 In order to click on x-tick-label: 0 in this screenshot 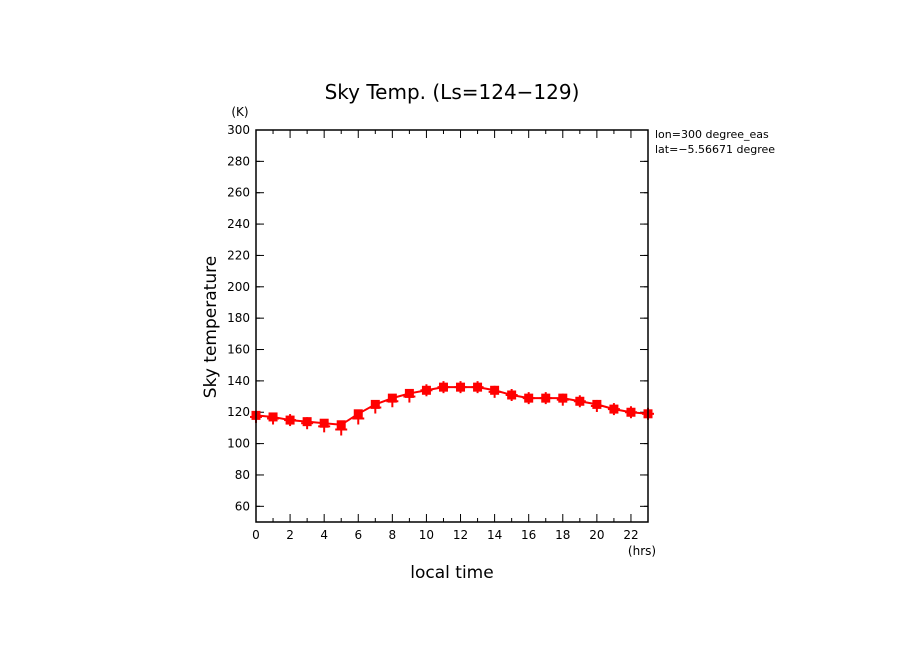, I will do `click(256, 535)`.